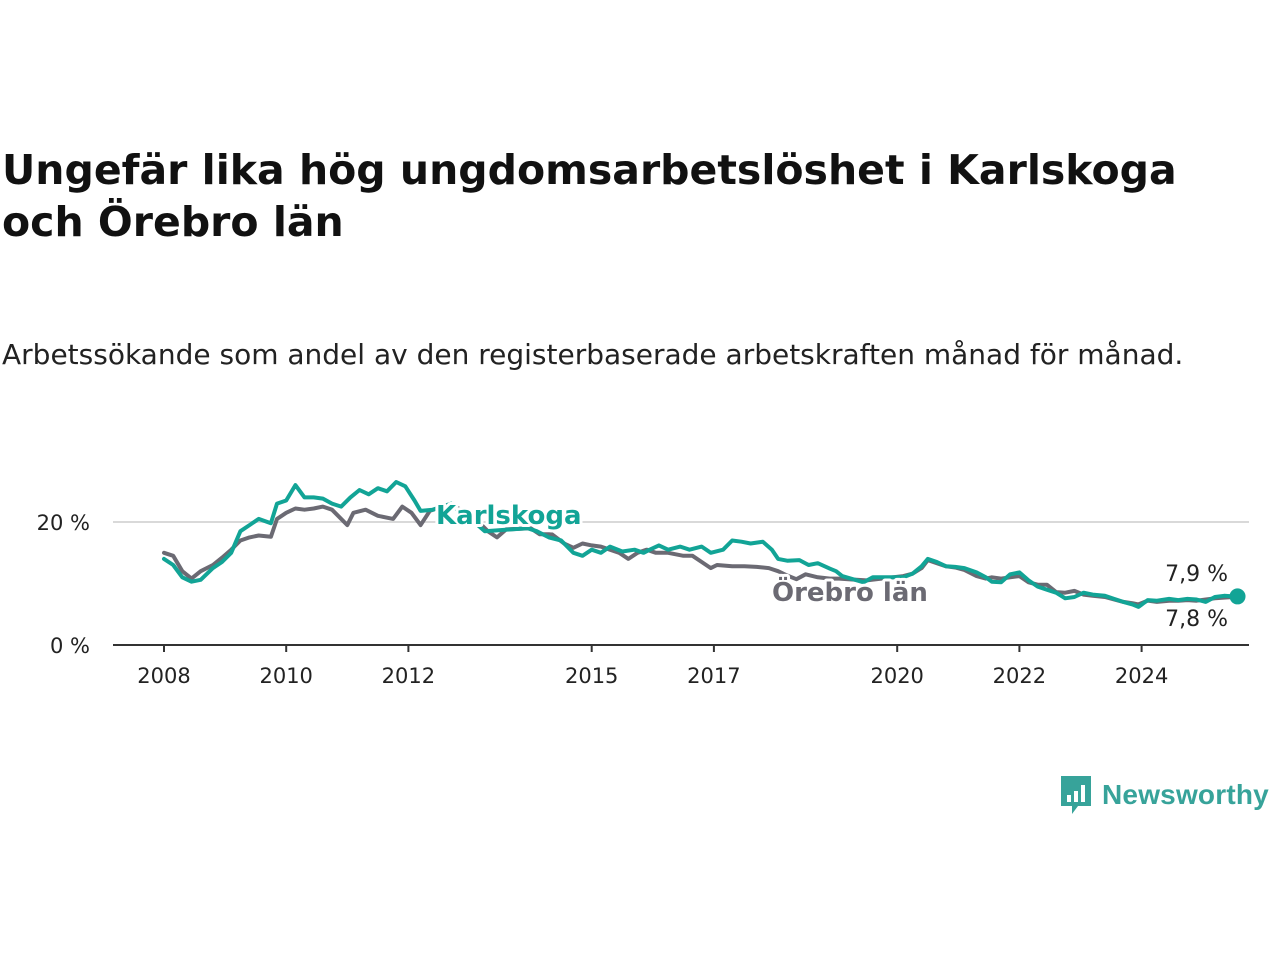 Image resolution: width=1280 pixels, height=960 pixels. I want to click on x-tick-label: 2022, so click(1019, 676).